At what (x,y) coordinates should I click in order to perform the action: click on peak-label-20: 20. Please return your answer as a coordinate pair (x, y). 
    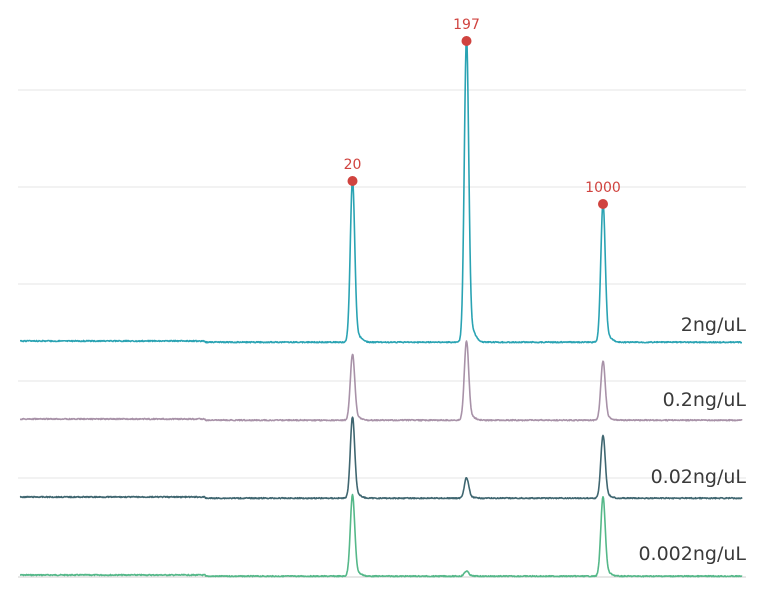
    Looking at the image, I should click on (353, 165).